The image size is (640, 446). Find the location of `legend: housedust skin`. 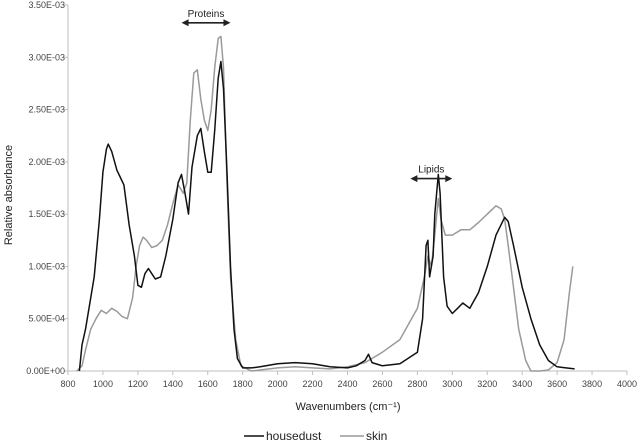

legend: housedust skin is located at coordinates (315, 436).